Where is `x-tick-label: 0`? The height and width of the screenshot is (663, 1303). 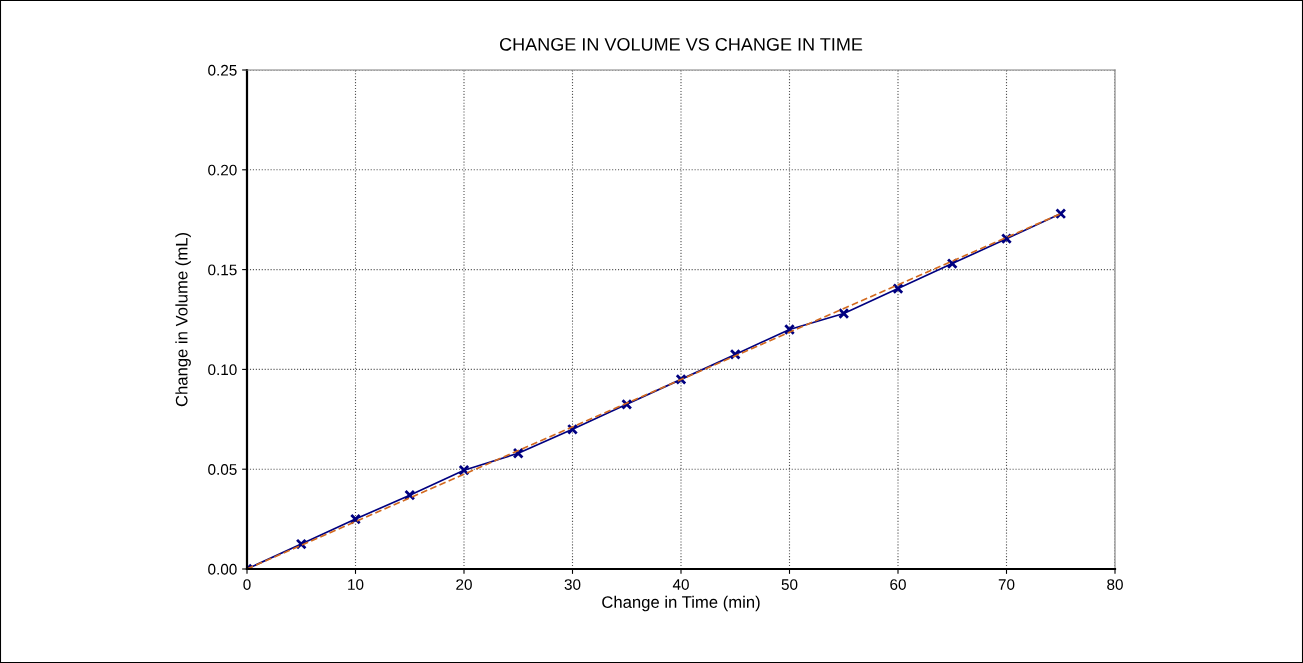
x-tick-label: 0 is located at coordinates (247, 584).